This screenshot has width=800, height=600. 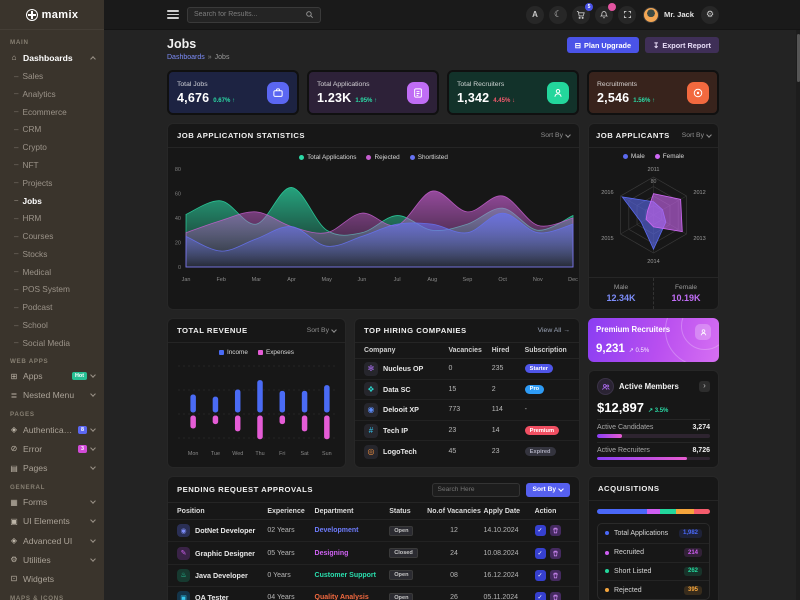 What do you see at coordinates (28, 200) in the screenshot?
I see `sidebar-subitem-jobs: – Jobs` at bounding box center [28, 200].